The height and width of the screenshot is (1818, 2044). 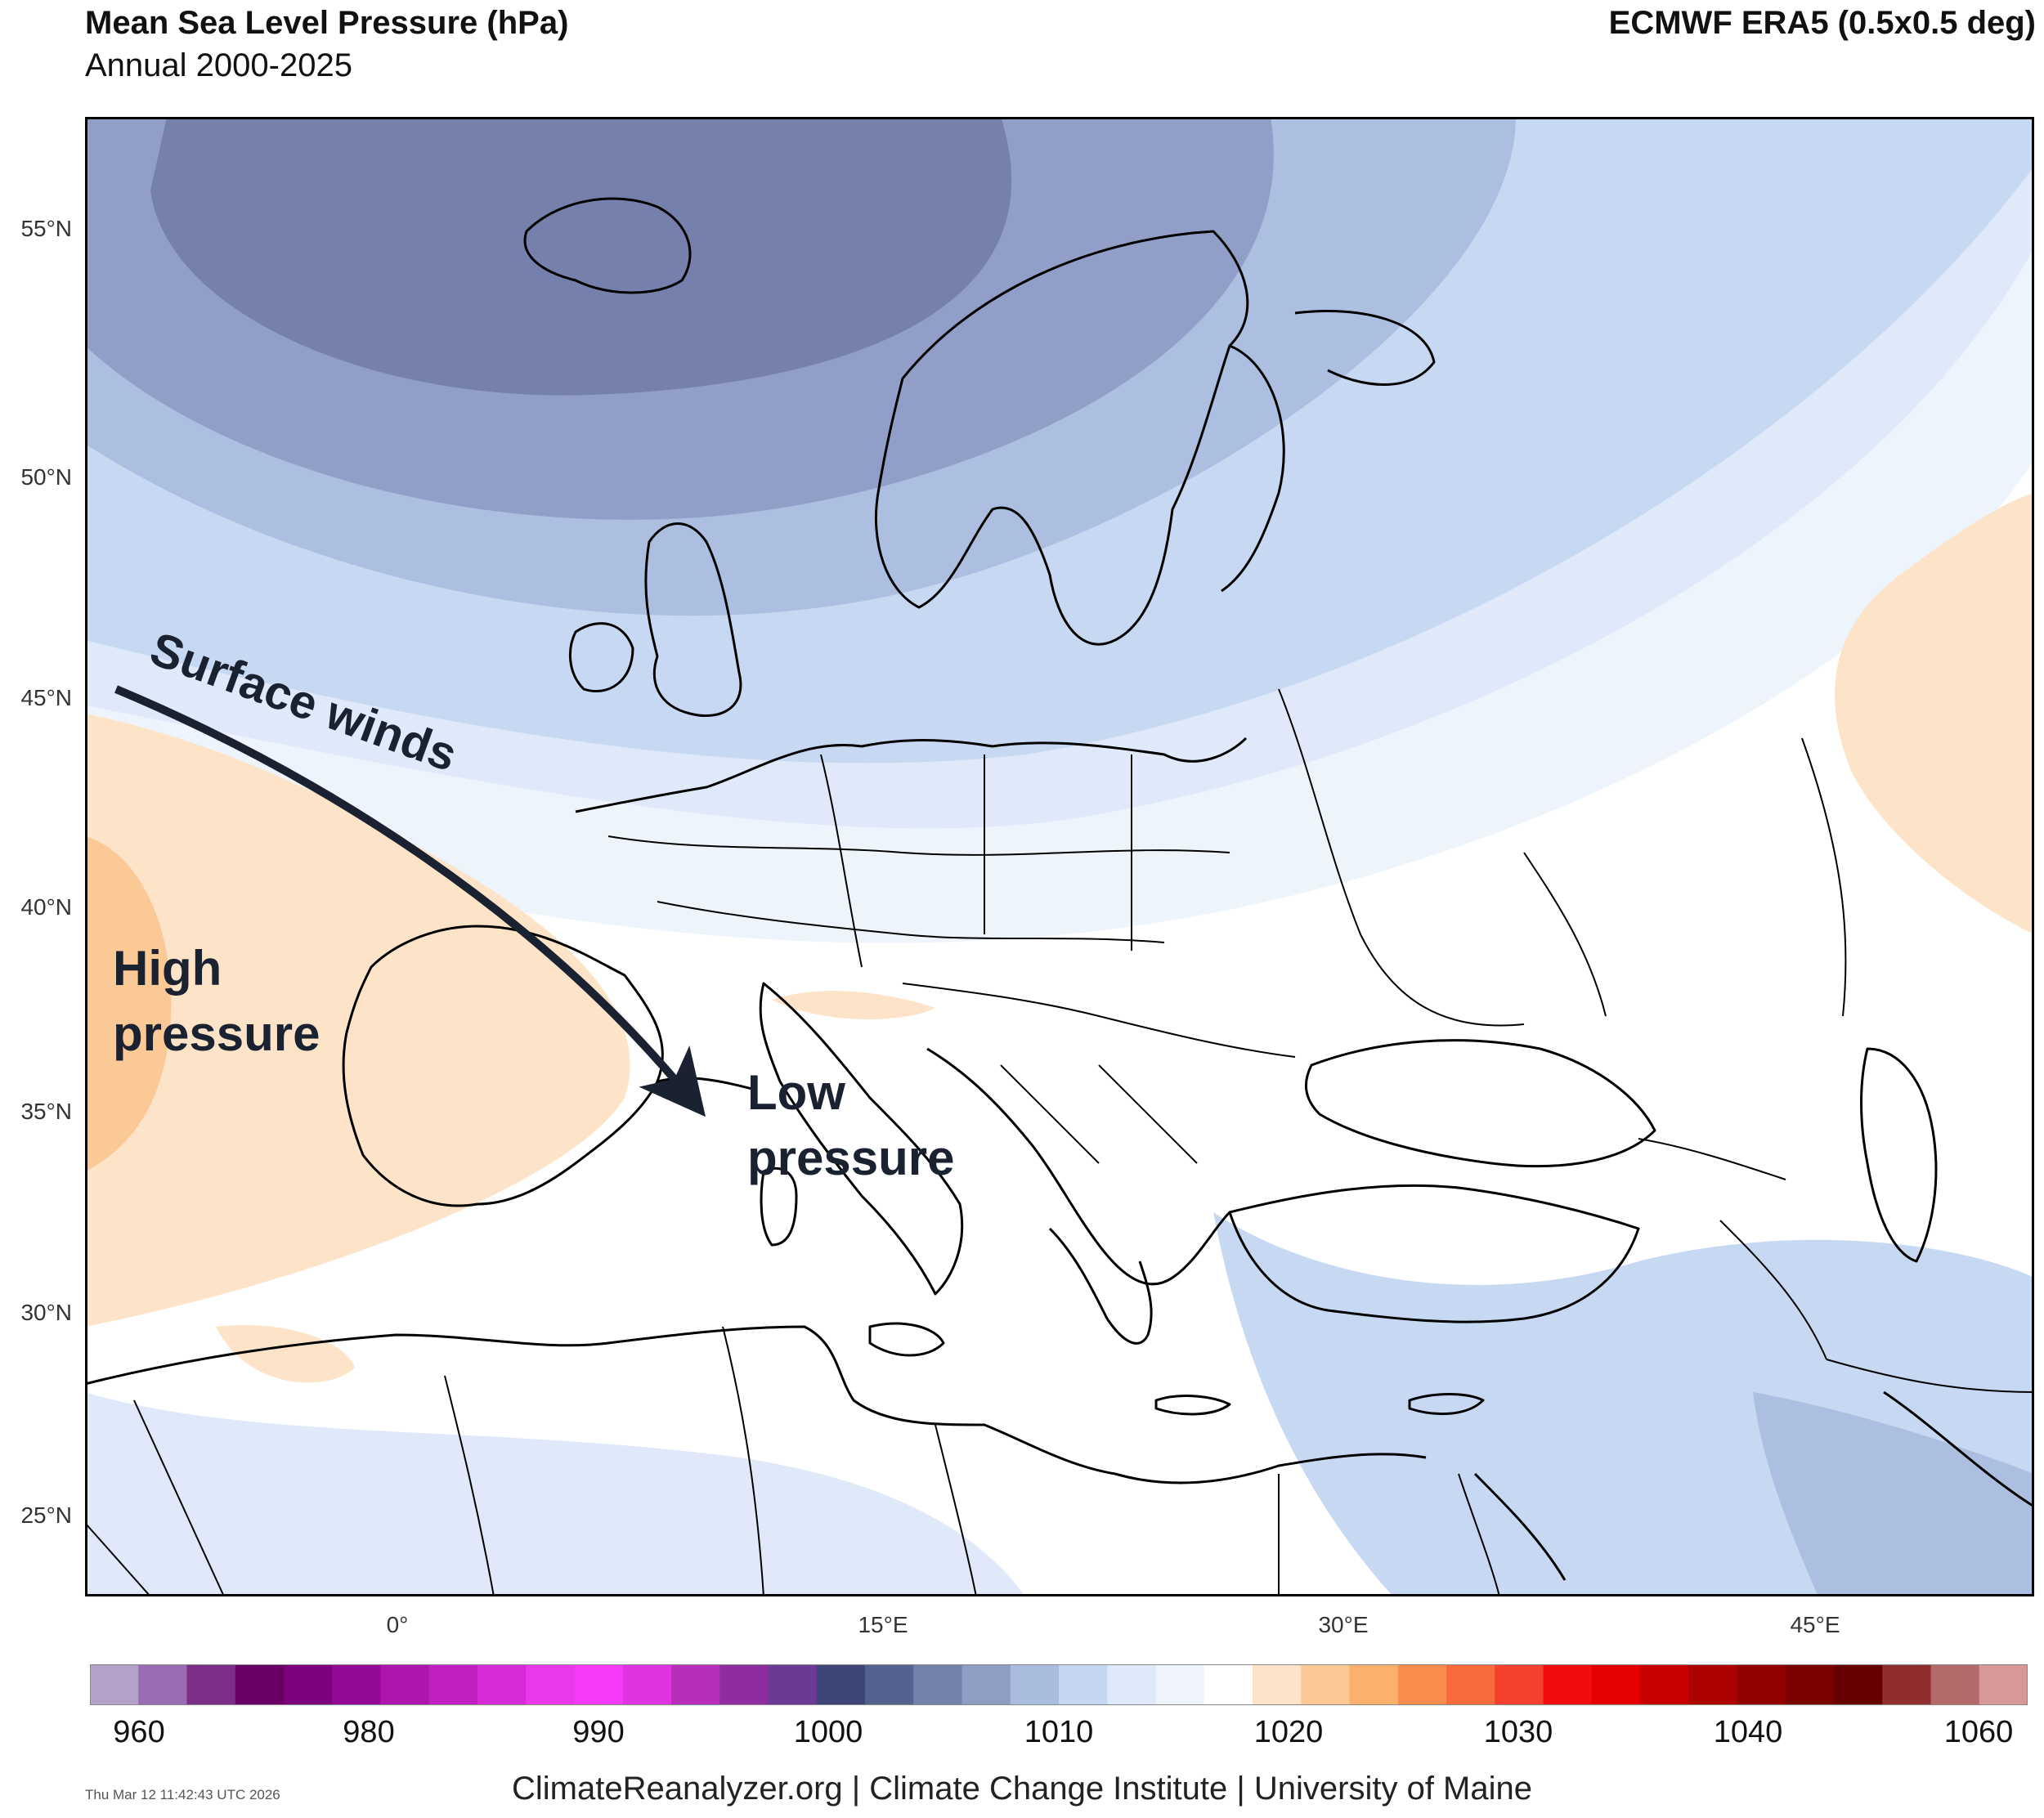 I want to click on annotation-high-pressure-line2: pressure, so click(x=217, y=1033).